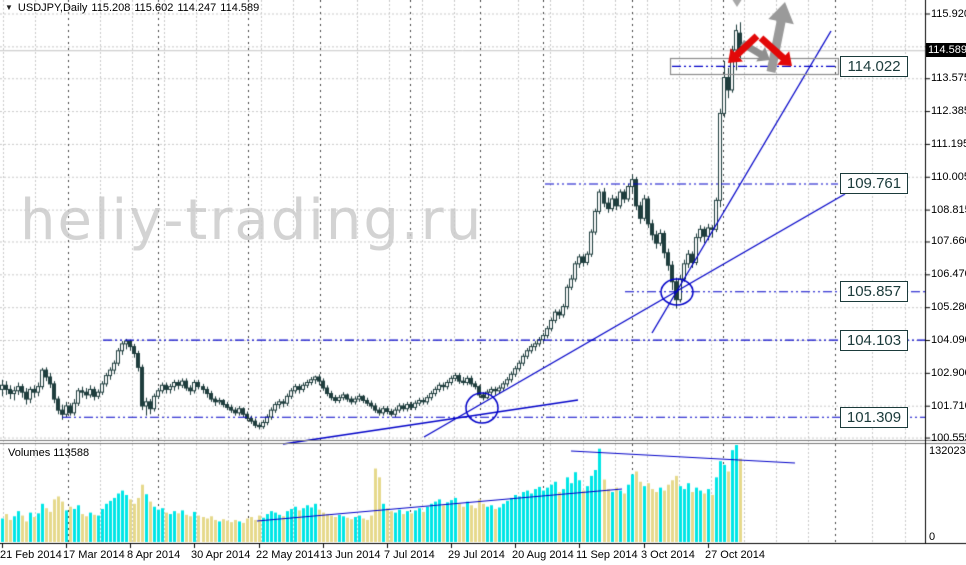  What do you see at coordinates (947, 451) in the screenshot?
I see `volume-axis-max: 132023` at bounding box center [947, 451].